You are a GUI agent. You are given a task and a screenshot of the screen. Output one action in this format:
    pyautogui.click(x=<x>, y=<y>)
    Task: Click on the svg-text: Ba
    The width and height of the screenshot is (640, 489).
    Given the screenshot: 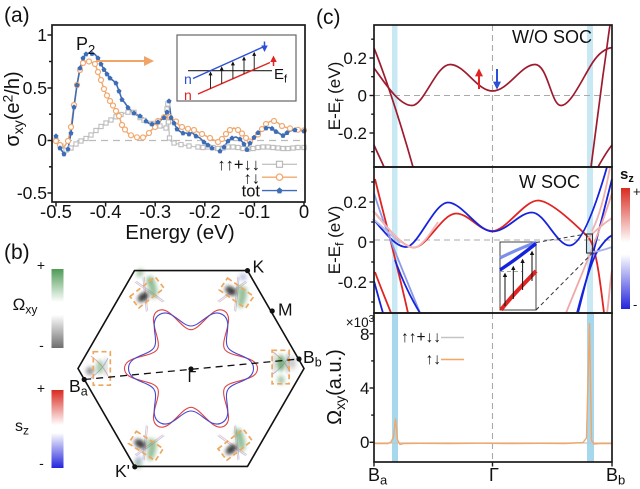 What is the action you would take?
    pyautogui.click(x=378, y=476)
    